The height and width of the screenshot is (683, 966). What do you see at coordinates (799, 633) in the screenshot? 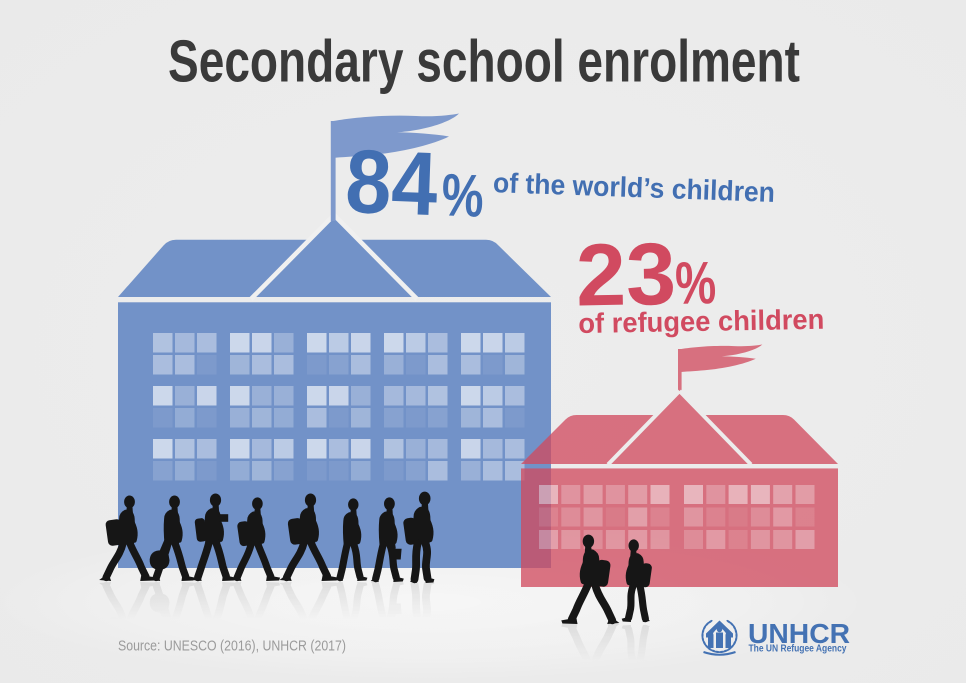
I see `svg-text: UNHCR` at bounding box center [799, 633].